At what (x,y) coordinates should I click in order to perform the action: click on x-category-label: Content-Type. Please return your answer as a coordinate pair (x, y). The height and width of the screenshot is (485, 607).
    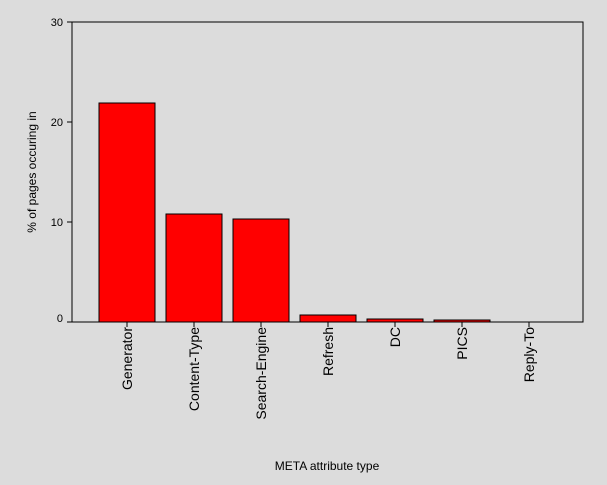
    Looking at the image, I should click on (194, 369).